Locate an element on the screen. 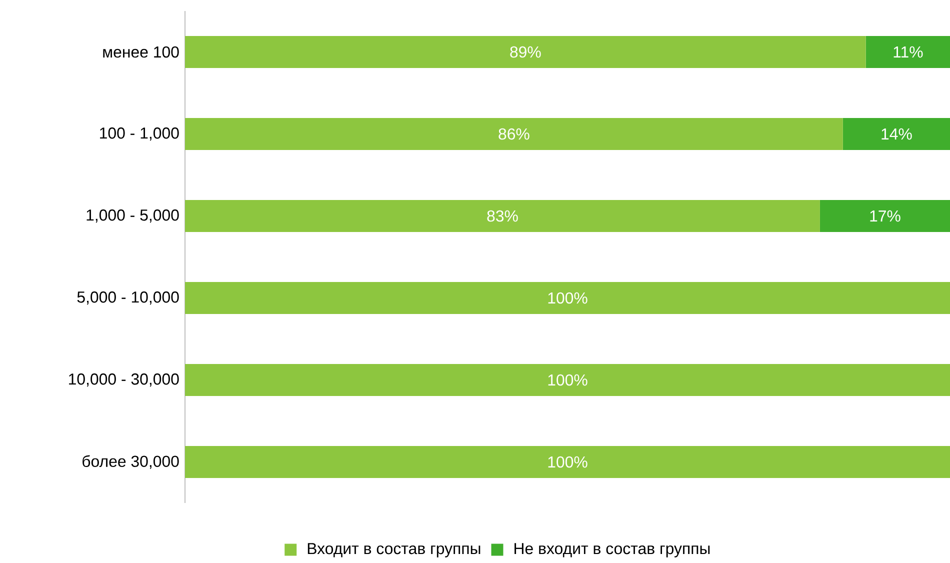 This screenshot has width=950, height=563. data-label: 89% is located at coordinates (525, 52).